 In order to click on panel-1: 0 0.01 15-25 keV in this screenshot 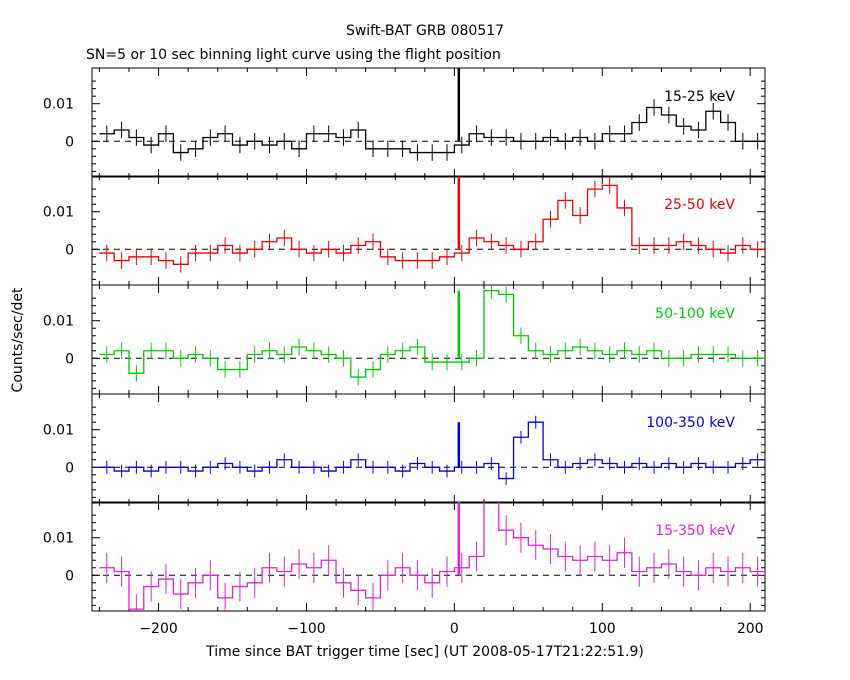, I will do `click(404, 122)`.